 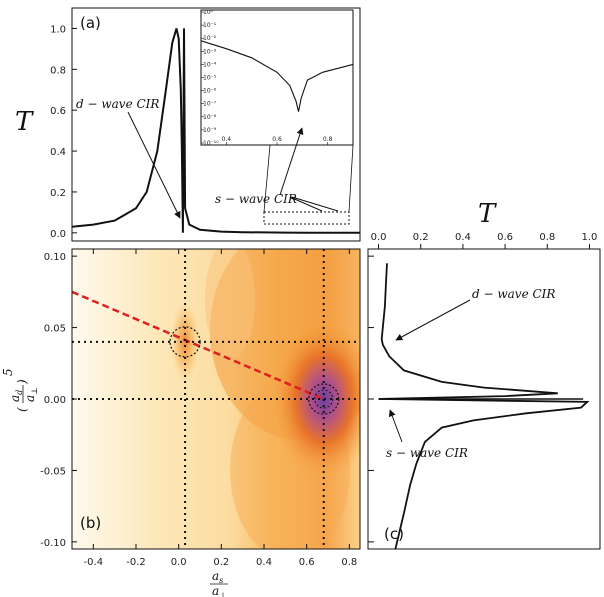 I want to click on ytick-label: 0.05, so click(x=55, y=329).